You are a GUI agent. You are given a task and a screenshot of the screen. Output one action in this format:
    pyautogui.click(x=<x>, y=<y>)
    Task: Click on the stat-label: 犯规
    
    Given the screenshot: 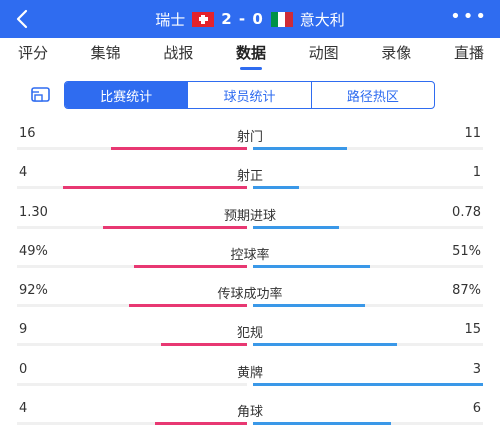 What is the action you would take?
    pyautogui.click(x=249, y=334)
    